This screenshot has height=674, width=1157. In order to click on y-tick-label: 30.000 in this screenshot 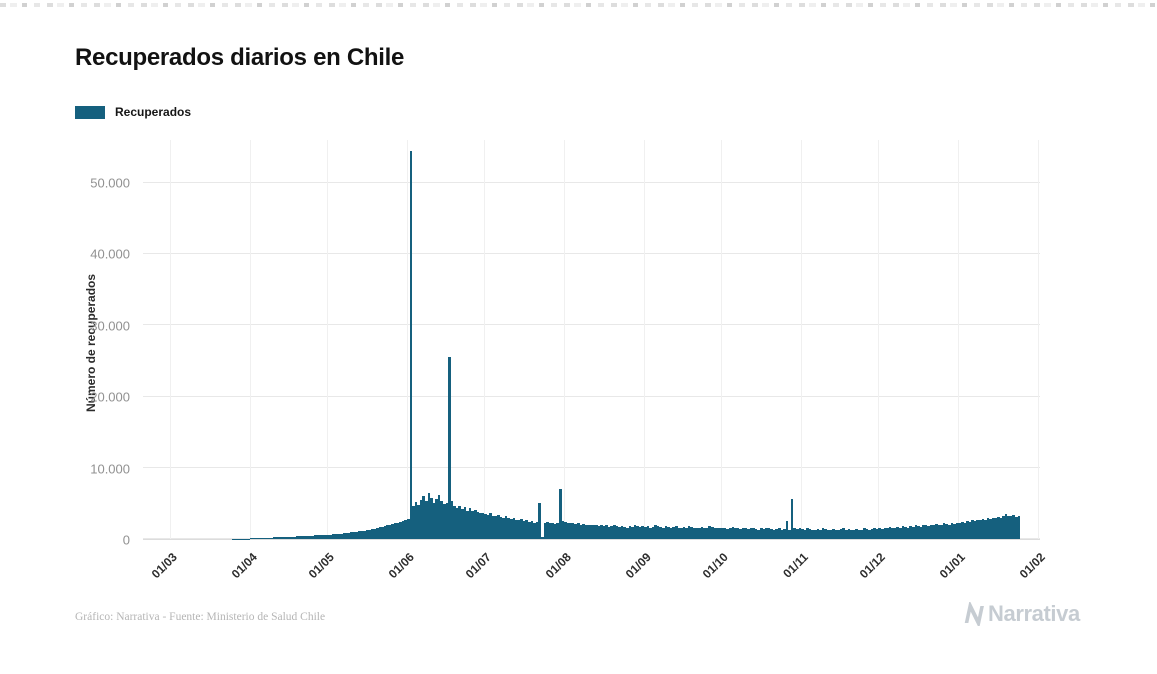, I will do `click(110, 326)`.